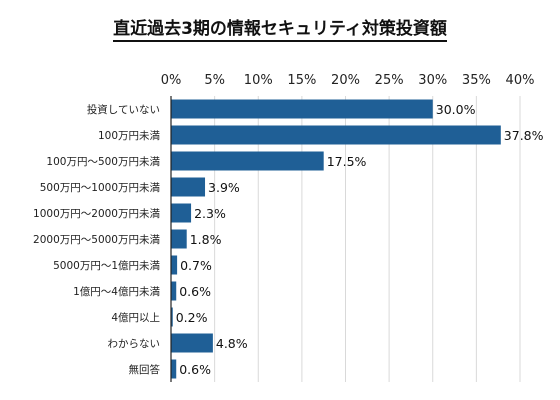 The height and width of the screenshot is (400, 560). What do you see at coordinates (210, 213) in the screenshot?
I see `data-label: 2.3%` at bounding box center [210, 213].